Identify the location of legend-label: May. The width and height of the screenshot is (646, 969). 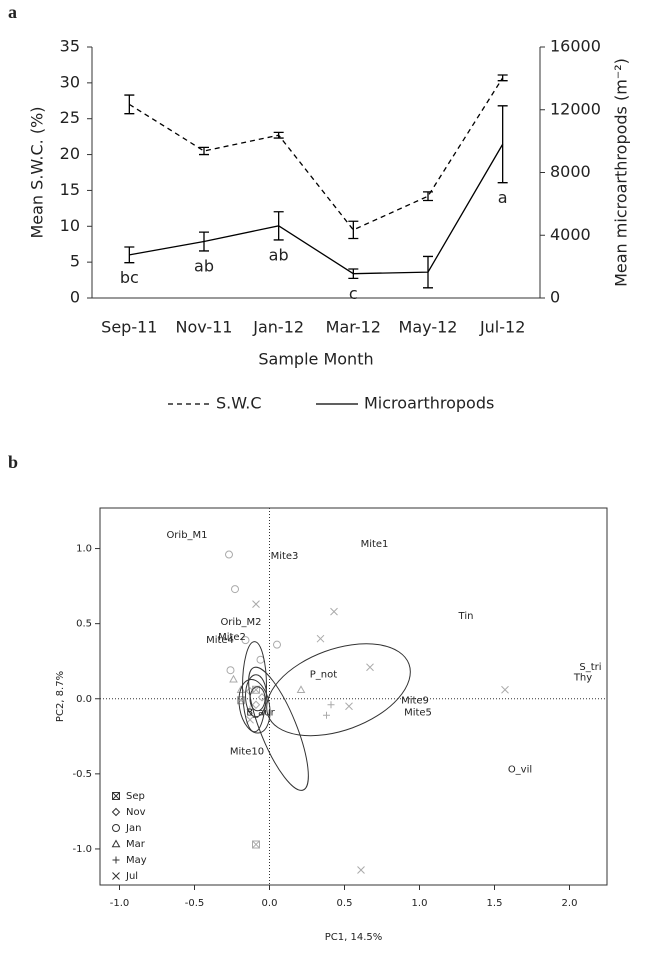
(136, 860).